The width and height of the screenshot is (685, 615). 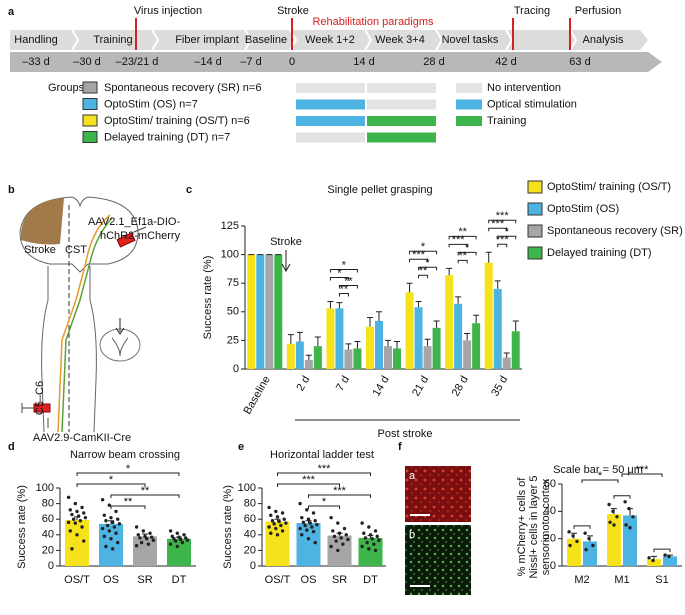 I want to click on y-tick-label: 75, so click(x=233, y=283).